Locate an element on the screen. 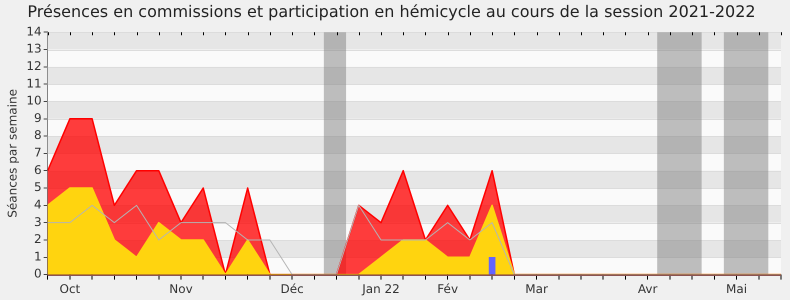 The height and width of the screenshot is (300, 790). x-tick-label: Avr is located at coordinates (648, 289).